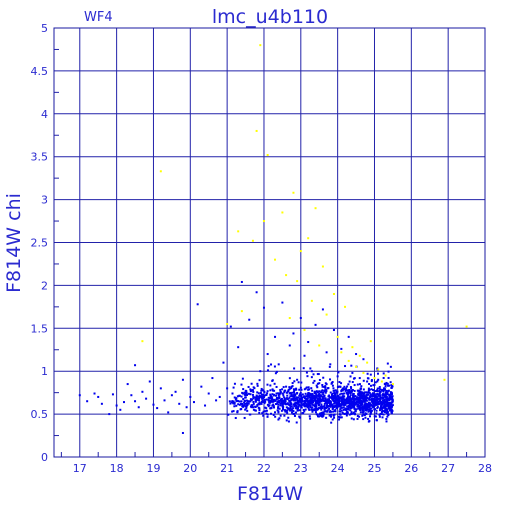 The image size is (512, 512). What do you see at coordinates (374, 468) in the screenshot?
I see `x-tick-label: 25` at bounding box center [374, 468].